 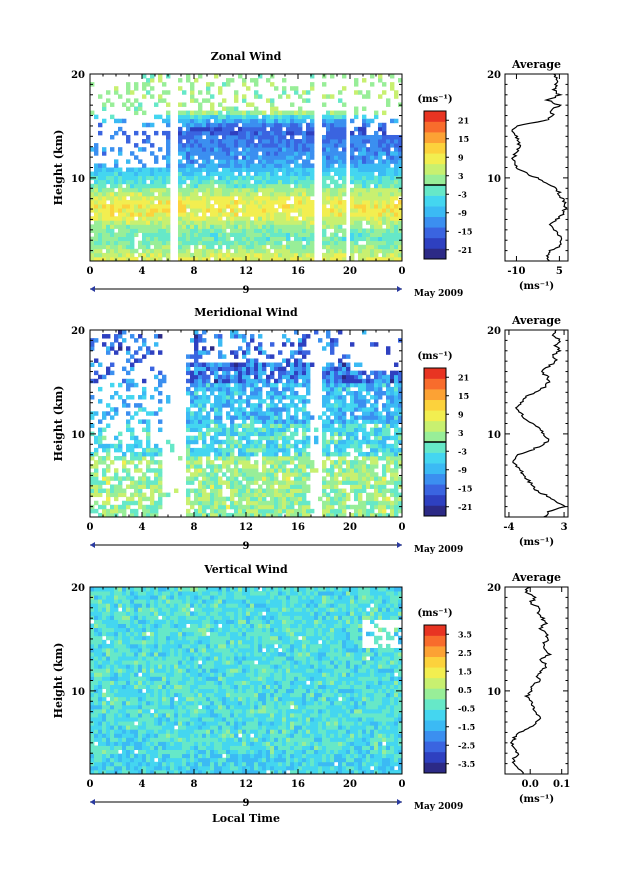 I want to click on profile-x-tick-label: -10, so click(x=516, y=271).